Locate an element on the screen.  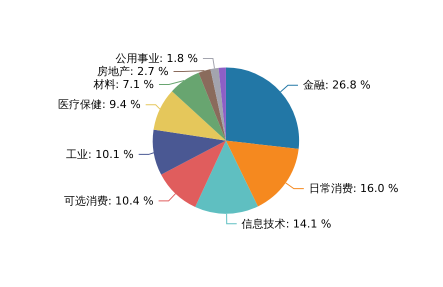
slice-label: 日常消费 is located at coordinates (330, 189).